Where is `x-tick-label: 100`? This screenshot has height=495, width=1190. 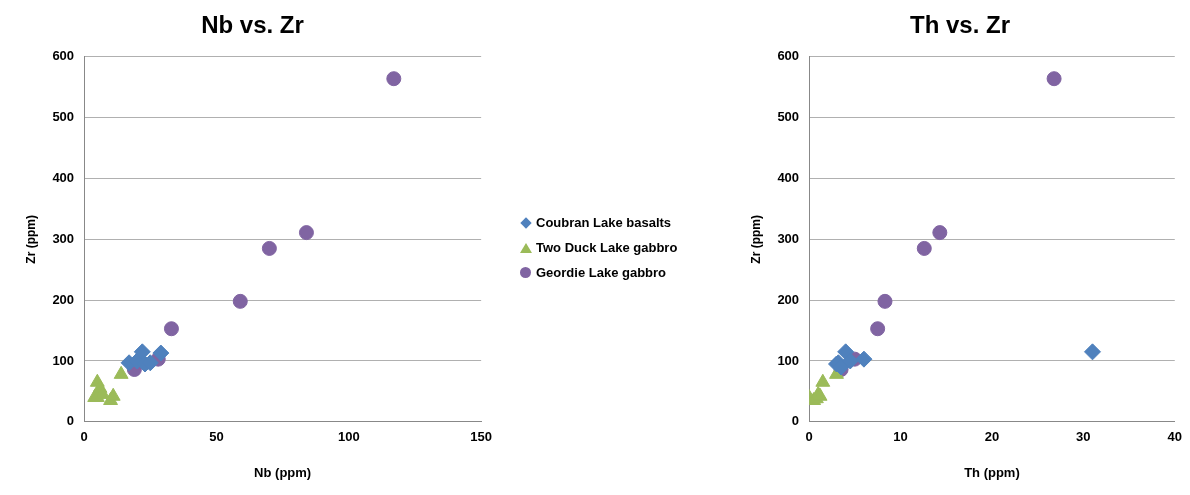 x-tick-label: 100 is located at coordinates (348, 437).